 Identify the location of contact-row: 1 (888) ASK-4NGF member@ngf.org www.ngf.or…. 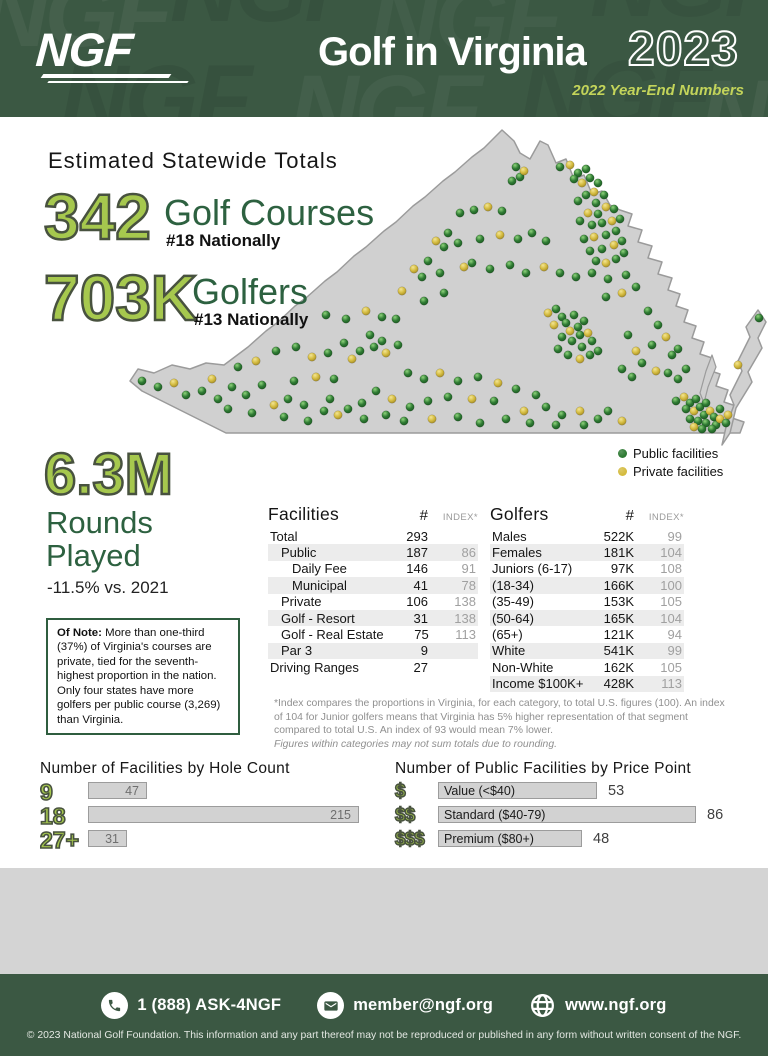
(384, 1005).